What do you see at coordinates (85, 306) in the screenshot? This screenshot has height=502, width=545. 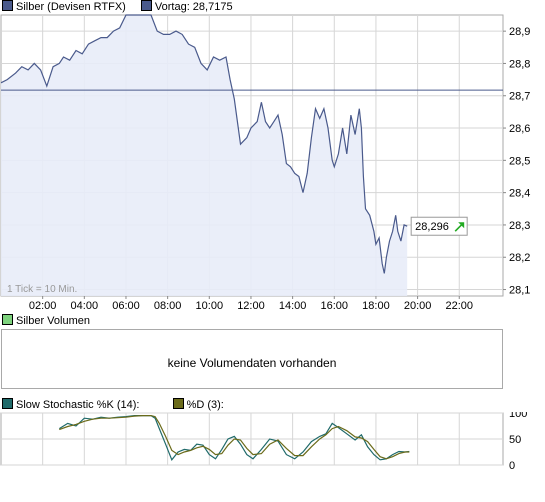 I see `x-tick-label: 04:00` at bounding box center [85, 306].